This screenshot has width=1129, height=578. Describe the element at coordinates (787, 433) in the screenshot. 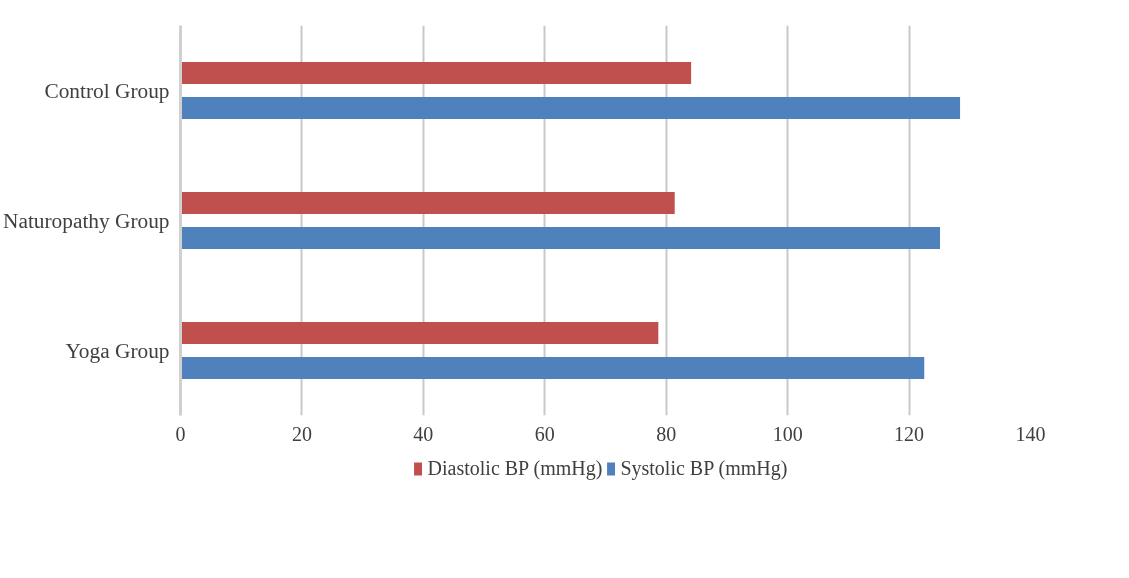

I see `x-tick-label: 100` at that location.